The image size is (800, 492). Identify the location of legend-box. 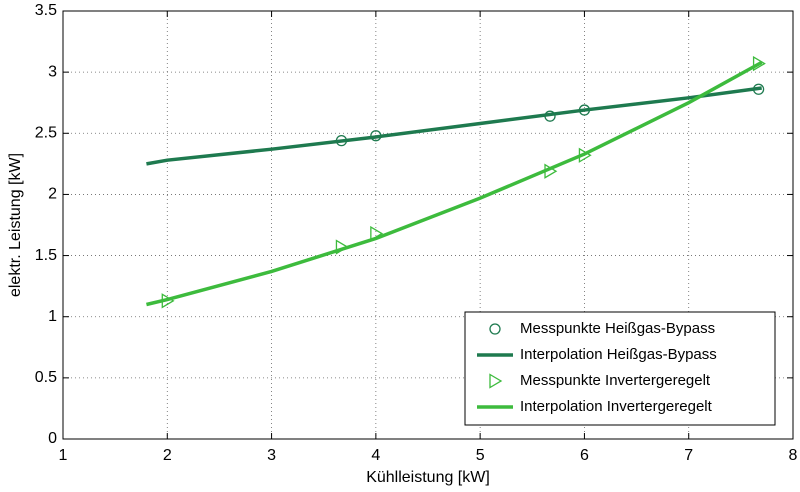
(620, 368).